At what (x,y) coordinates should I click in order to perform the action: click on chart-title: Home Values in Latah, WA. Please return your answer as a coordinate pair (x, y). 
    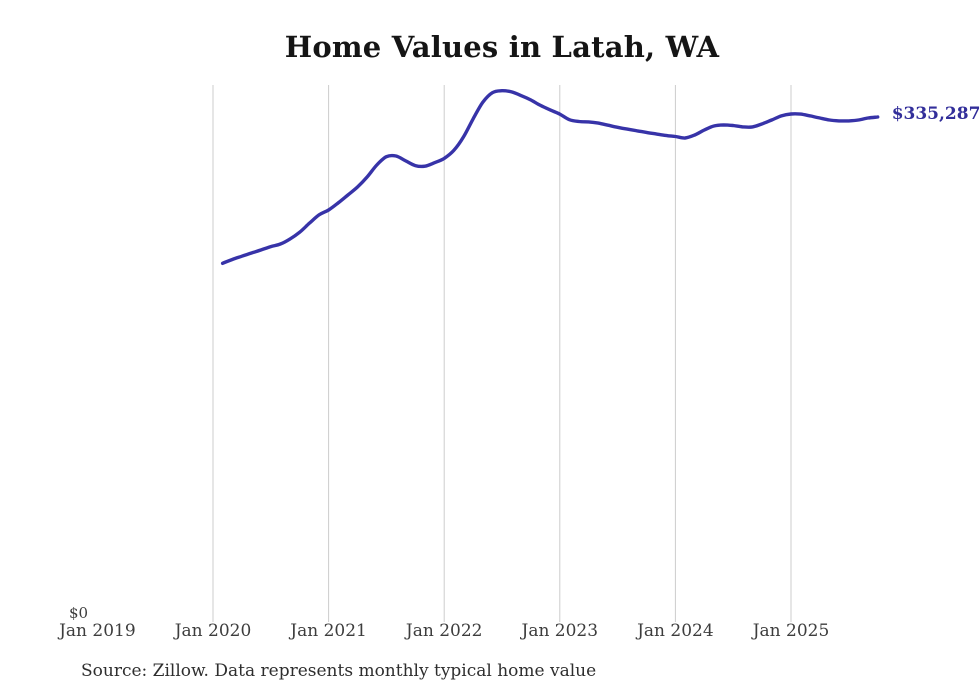
    Looking at the image, I should click on (502, 47).